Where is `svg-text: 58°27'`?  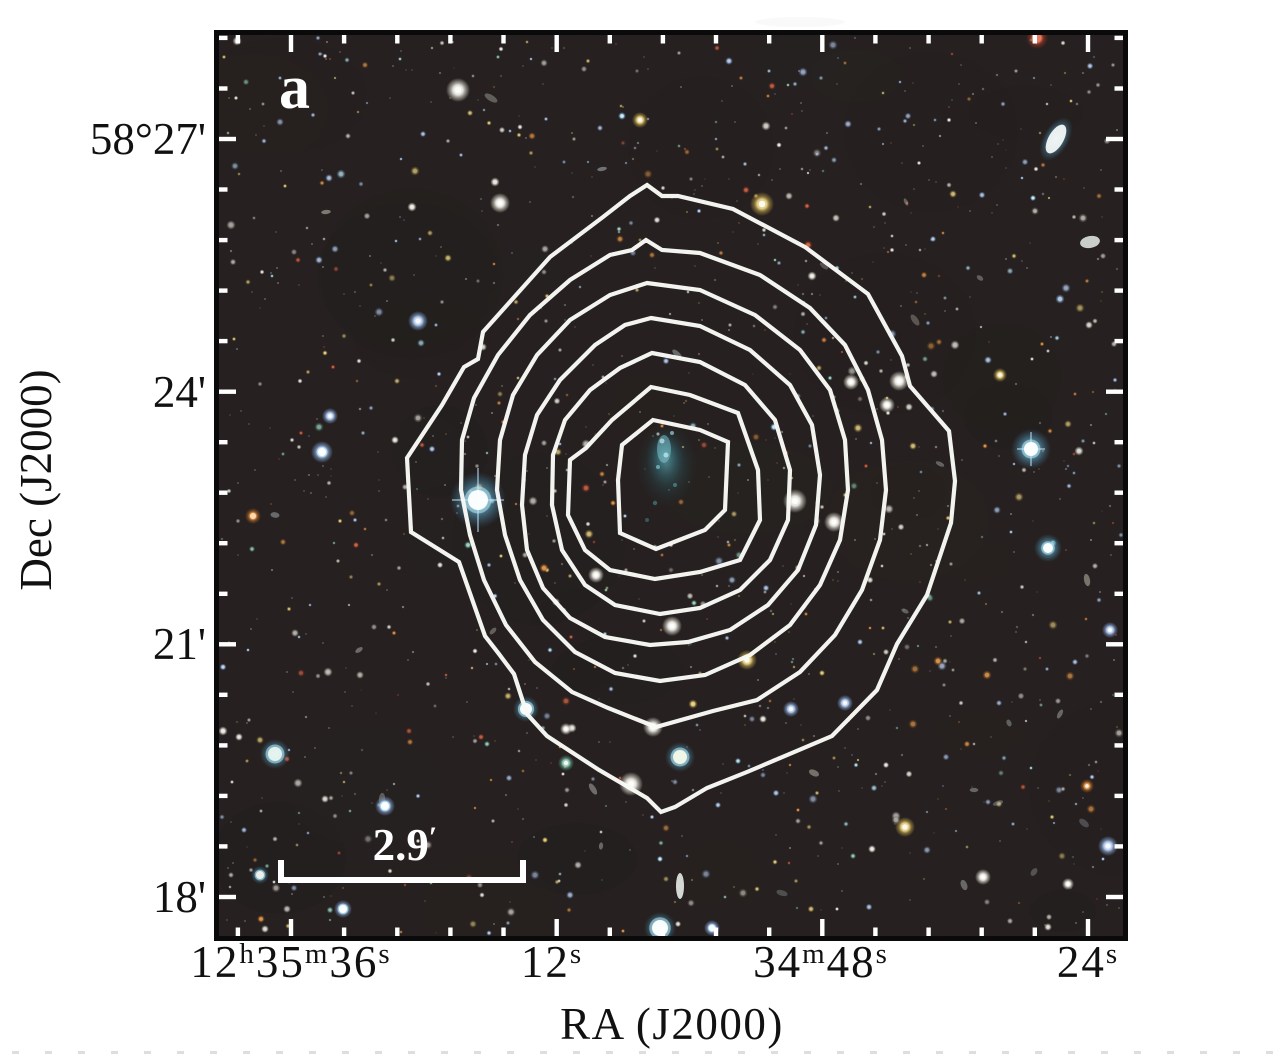 svg-text: 58°27' is located at coordinates (148, 139).